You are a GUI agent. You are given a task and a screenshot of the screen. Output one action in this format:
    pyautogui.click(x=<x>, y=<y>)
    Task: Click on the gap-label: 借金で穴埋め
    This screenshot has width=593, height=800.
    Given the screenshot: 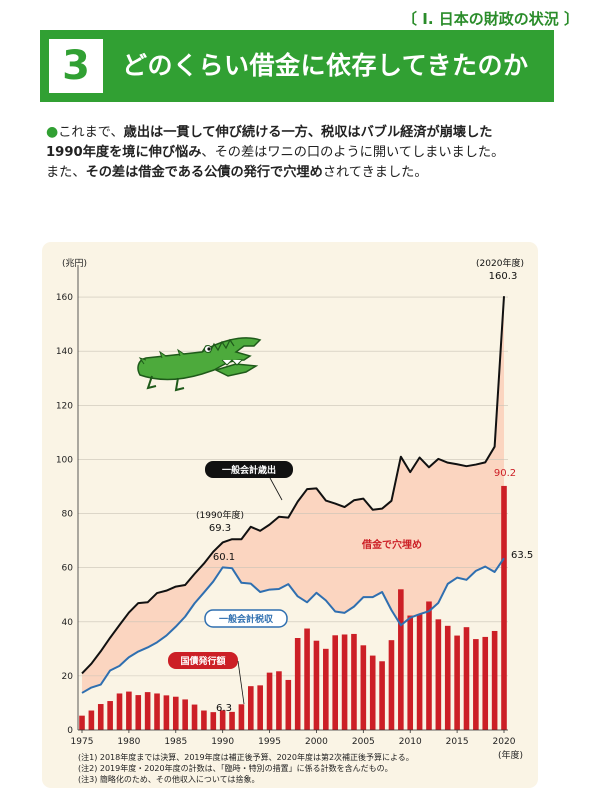 What is the action you would take?
    pyautogui.click(x=391, y=544)
    